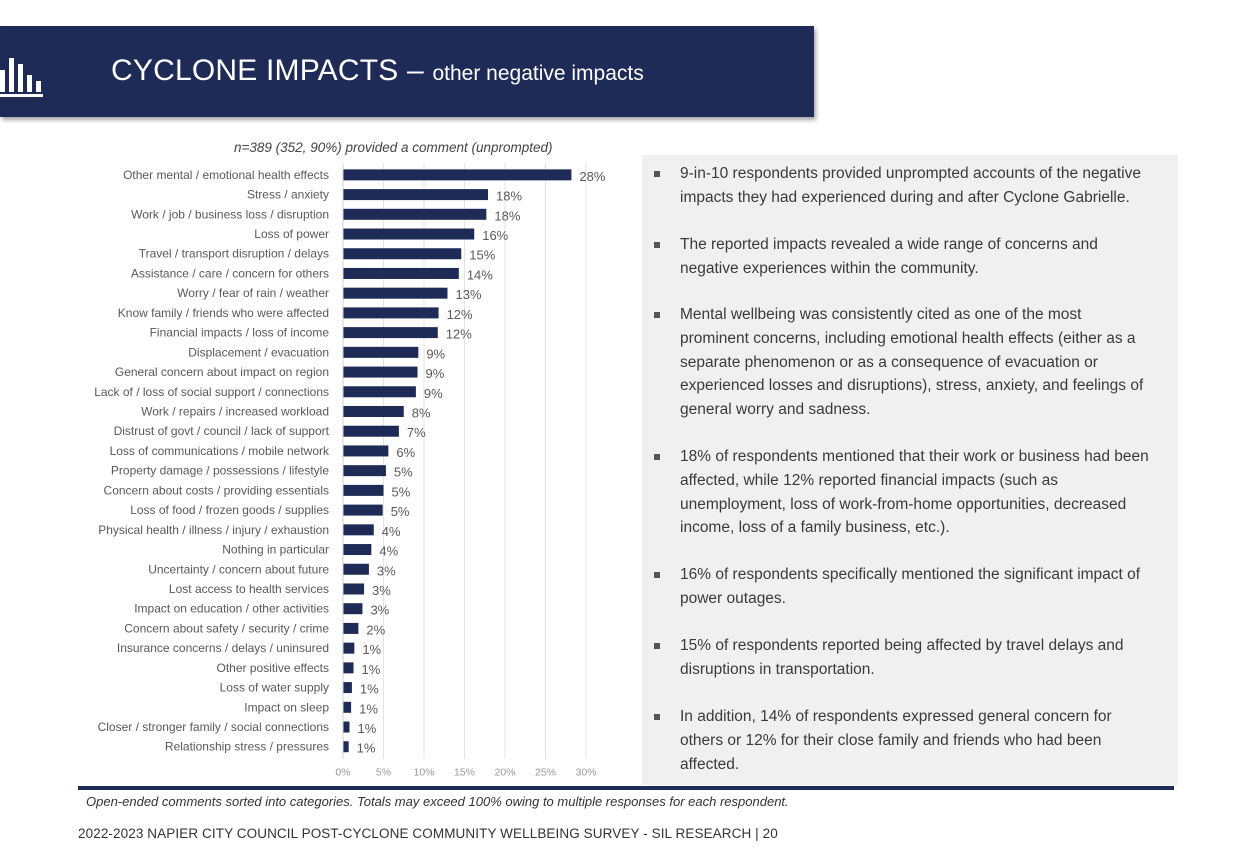 The height and width of the screenshot is (863, 1250). What do you see at coordinates (249, 589) in the screenshot?
I see `category-label: Lost access to health services` at bounding box center [249, 589].